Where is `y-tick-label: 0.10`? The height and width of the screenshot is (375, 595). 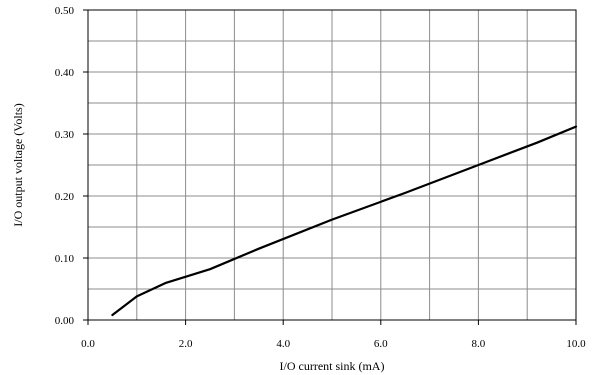
y-tick-label: 0.10 is located at coordinates (65, 259).